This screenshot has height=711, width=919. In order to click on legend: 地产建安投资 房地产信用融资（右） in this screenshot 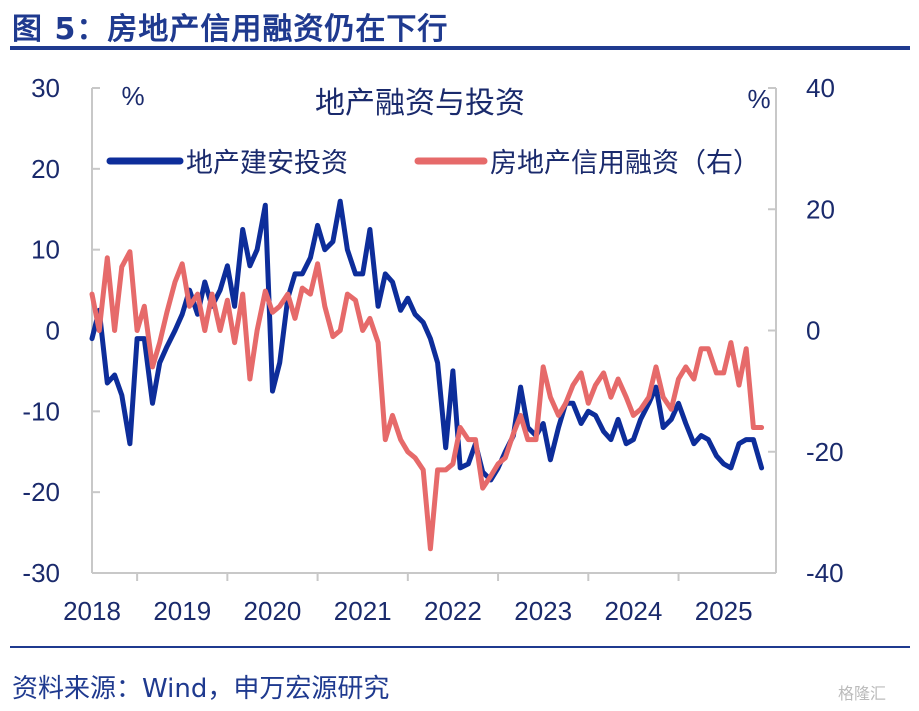, I will do `click(433, 163)`.